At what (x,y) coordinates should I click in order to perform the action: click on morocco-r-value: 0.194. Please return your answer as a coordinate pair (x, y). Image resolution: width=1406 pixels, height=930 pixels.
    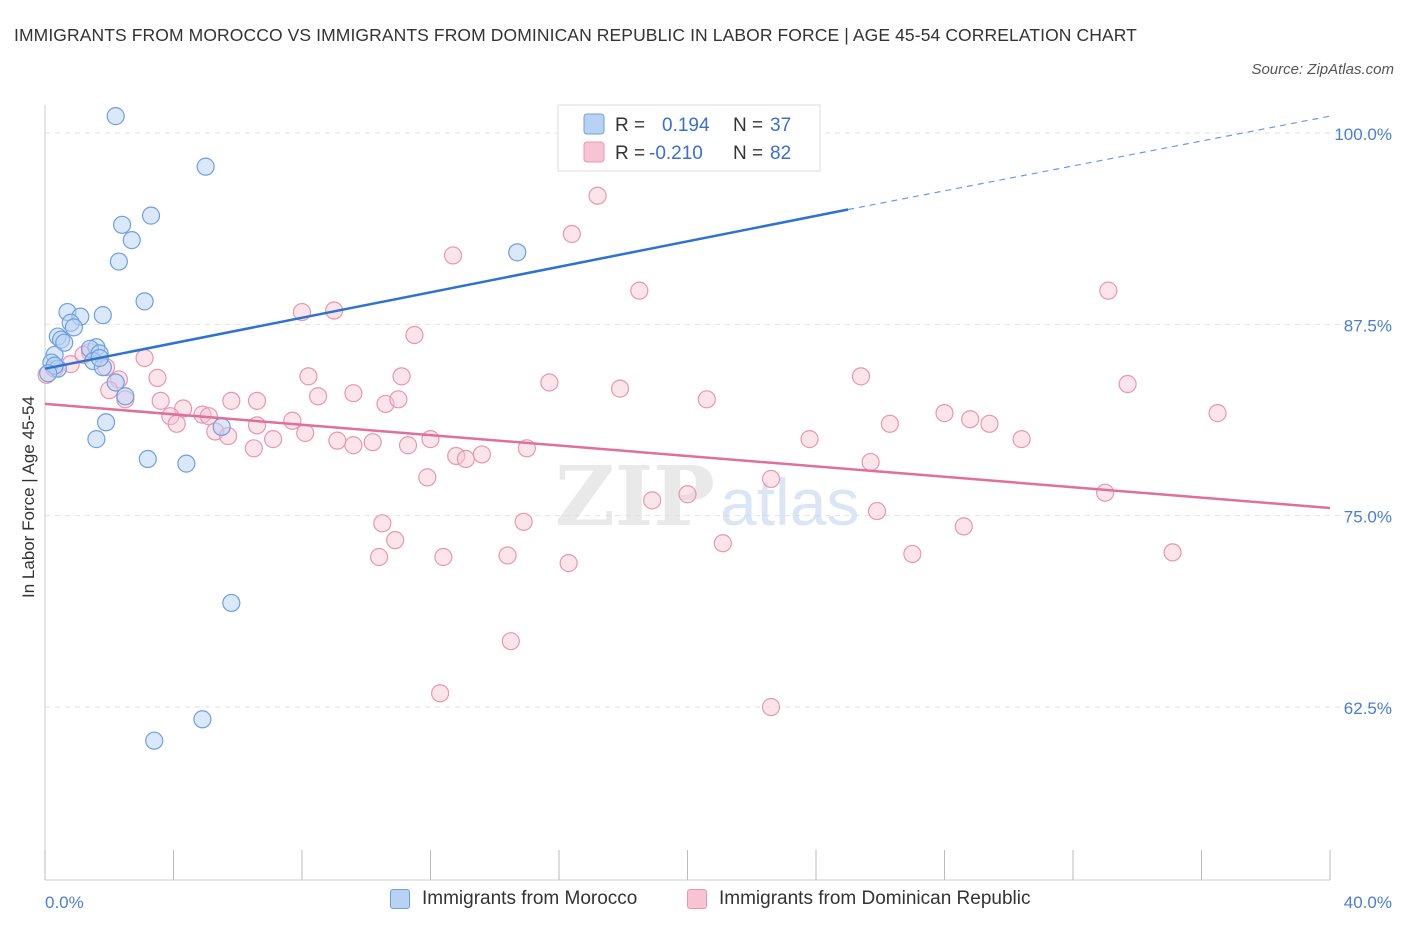
    Looking at the image, I should click on (686, 125).